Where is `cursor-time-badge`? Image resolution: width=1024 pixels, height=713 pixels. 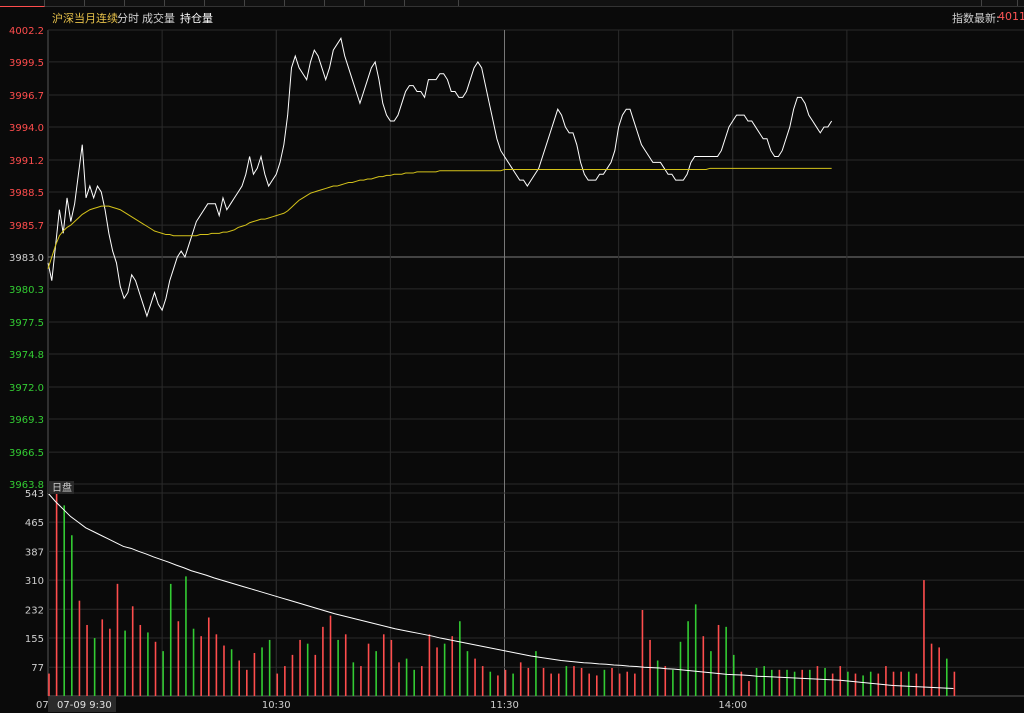 cursor-time-badge is located at coordinates (82, 704).